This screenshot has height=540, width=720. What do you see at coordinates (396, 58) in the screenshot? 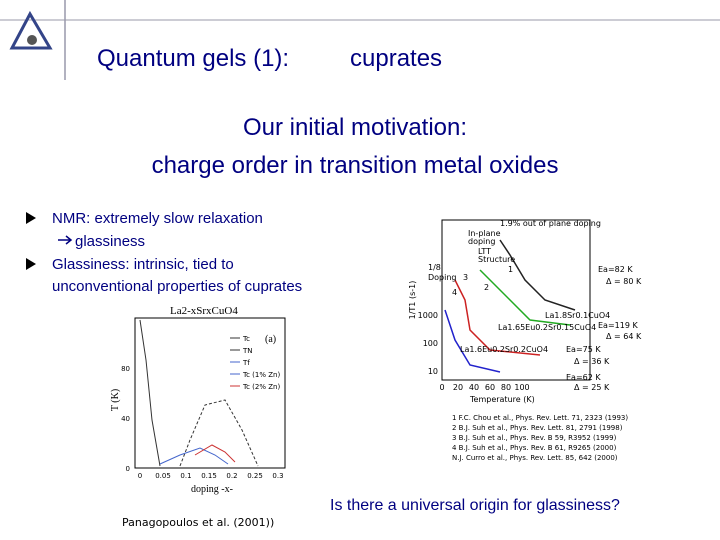
I see `title-topic: cuprates` at bounding box center [396, 58].